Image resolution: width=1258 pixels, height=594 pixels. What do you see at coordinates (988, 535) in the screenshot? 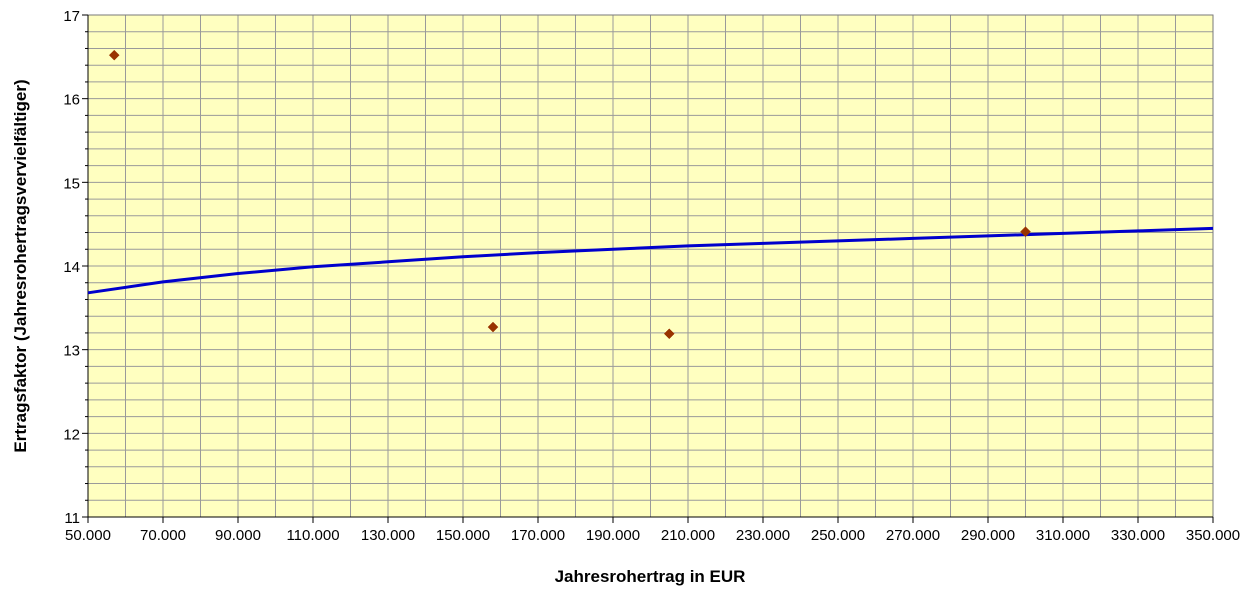
I see `x-axis-tick-label: 290.000` at bounding box center [988, 535].